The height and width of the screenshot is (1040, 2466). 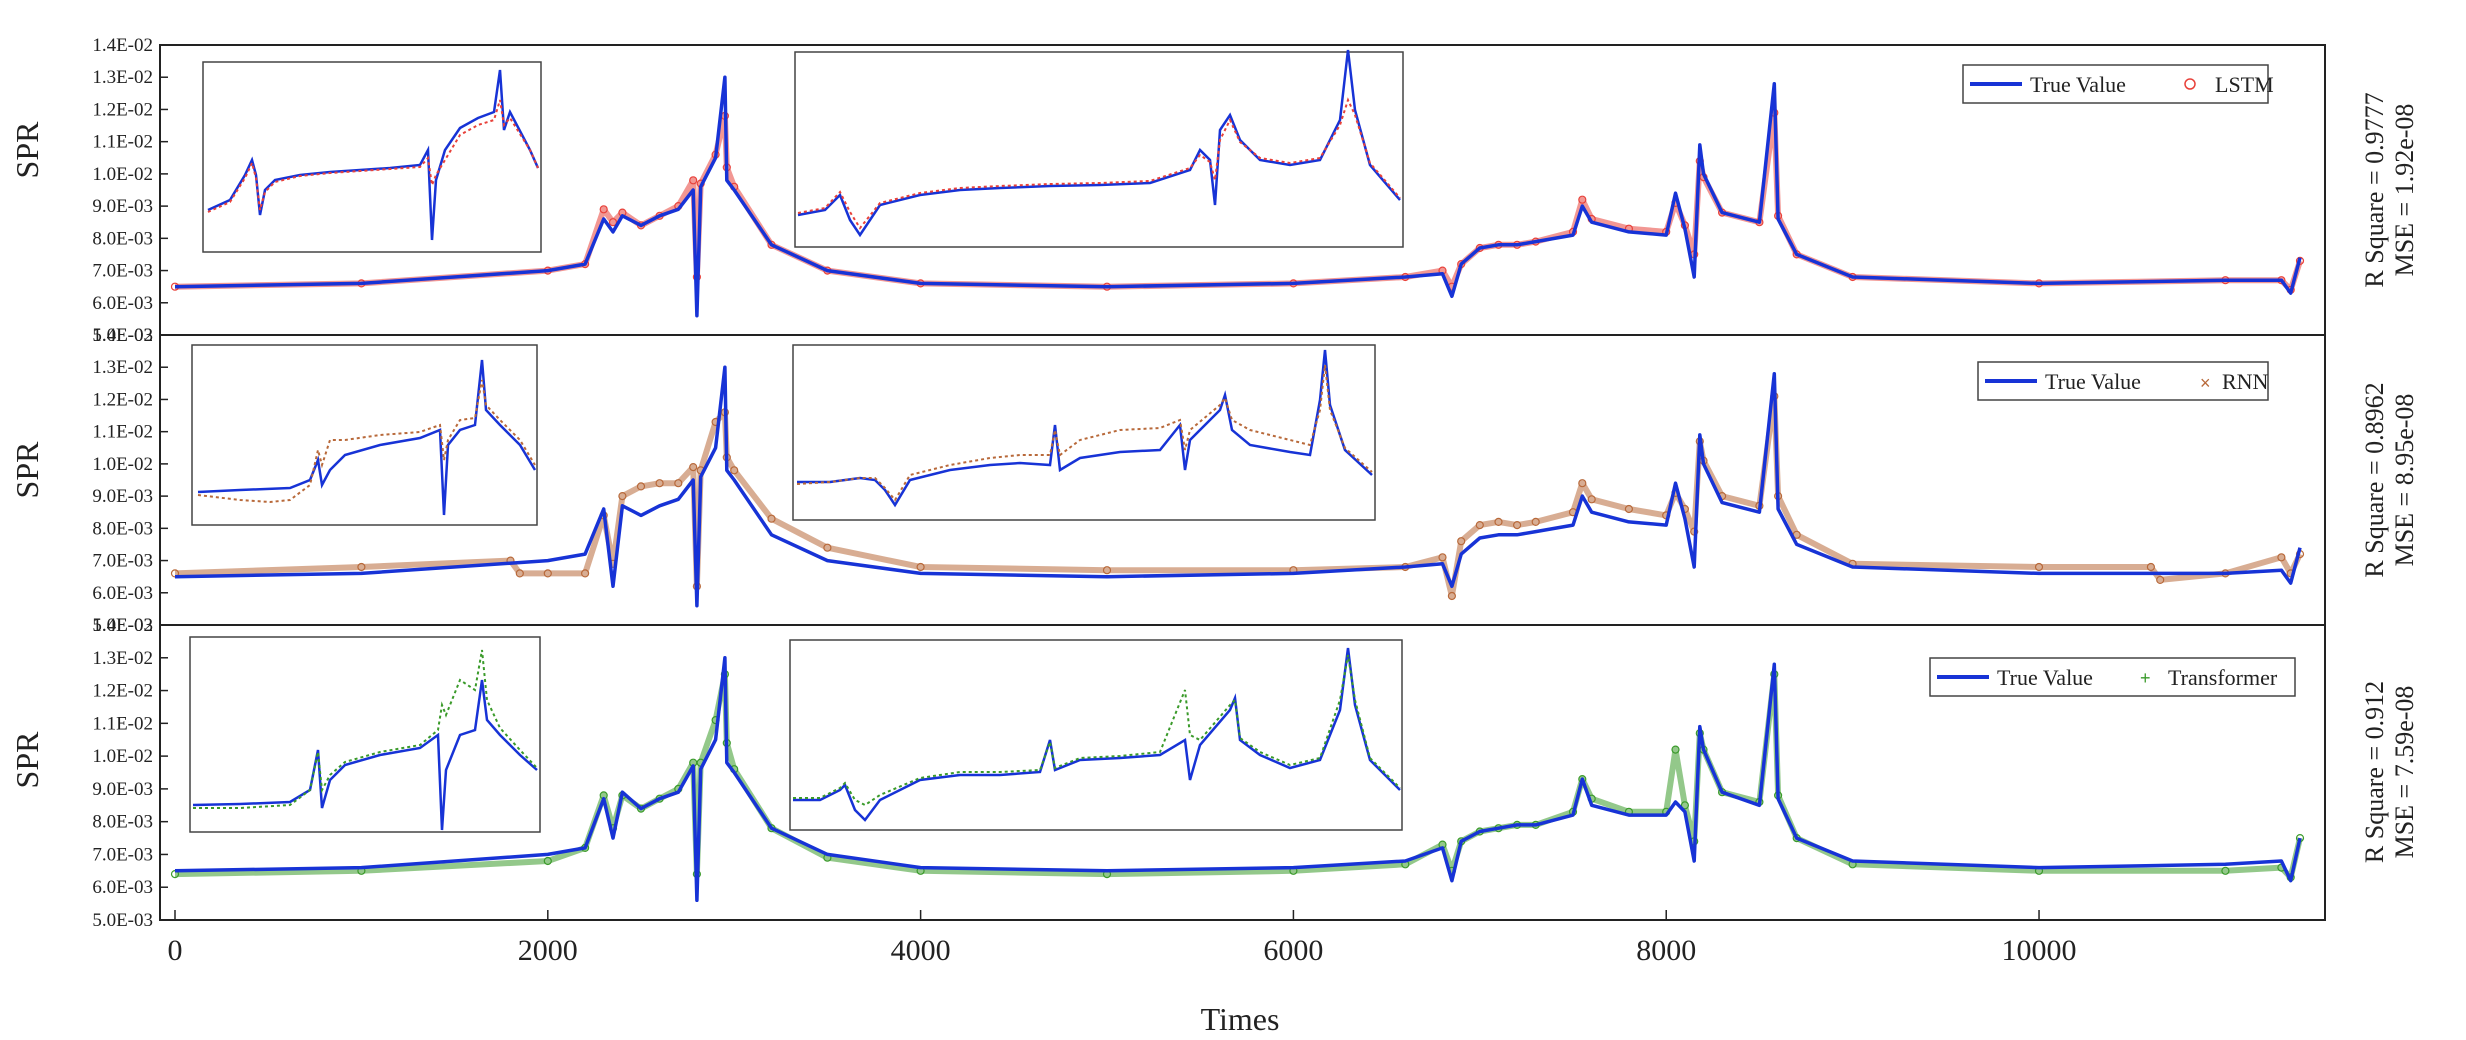 What do you see at coordinates (2245, 381) in the screenshot?
I see `legend-series-2: RNN` at bounding box center [2245, 381].